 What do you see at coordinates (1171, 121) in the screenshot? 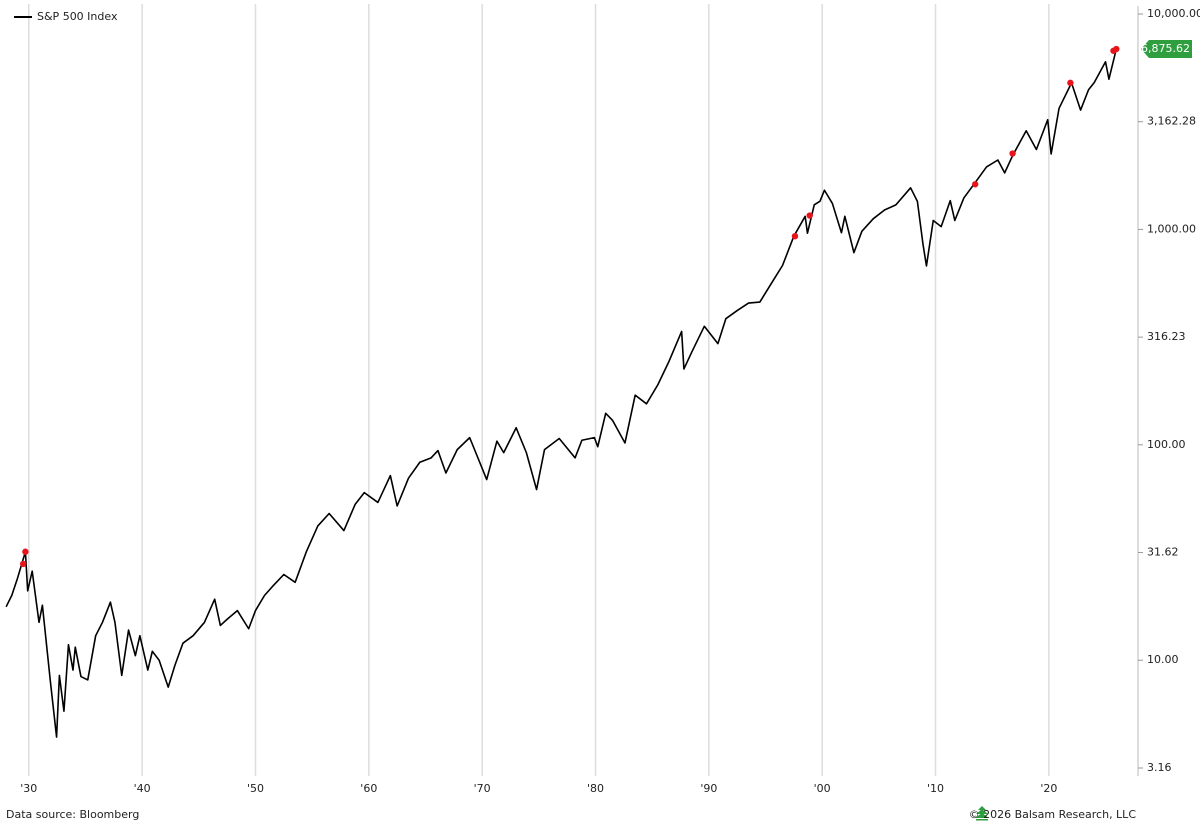
I see `y-tick-label: 3,162.28` at bounding box center [1171, 121].